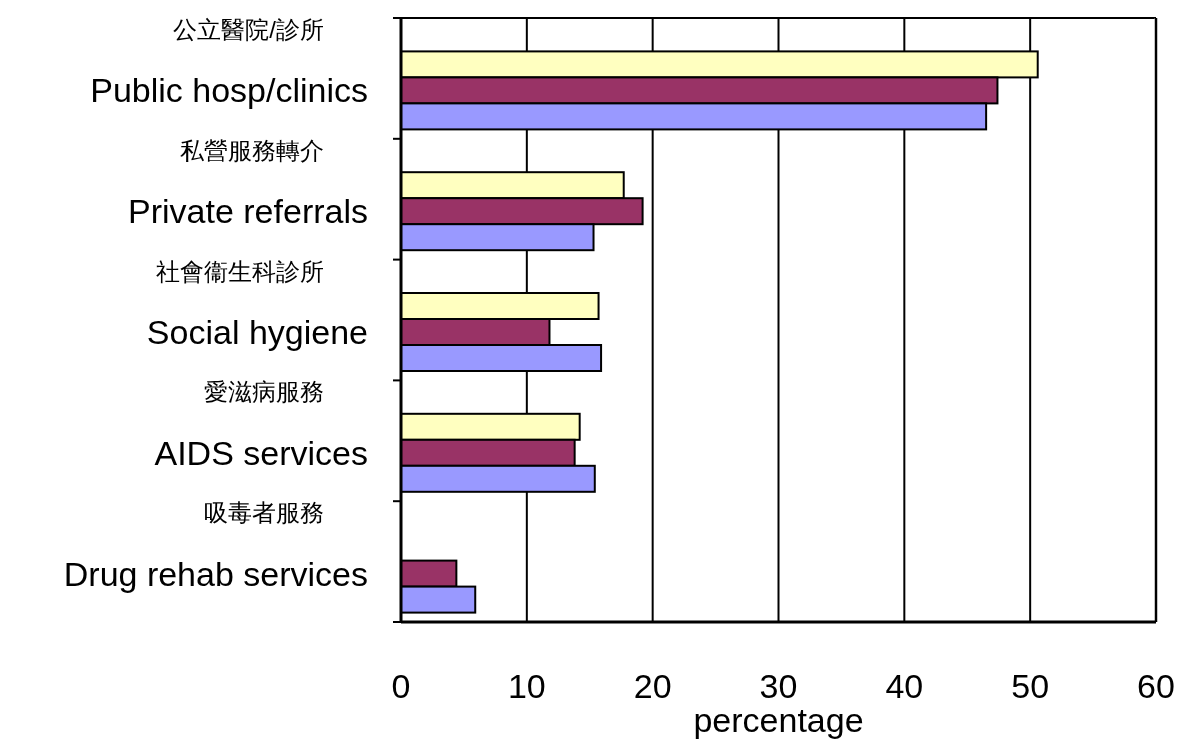  What do you see at coordinates (526, 686) in the screenshot?
I see `x-tick-label: 10` at bounding box center [526, 686].